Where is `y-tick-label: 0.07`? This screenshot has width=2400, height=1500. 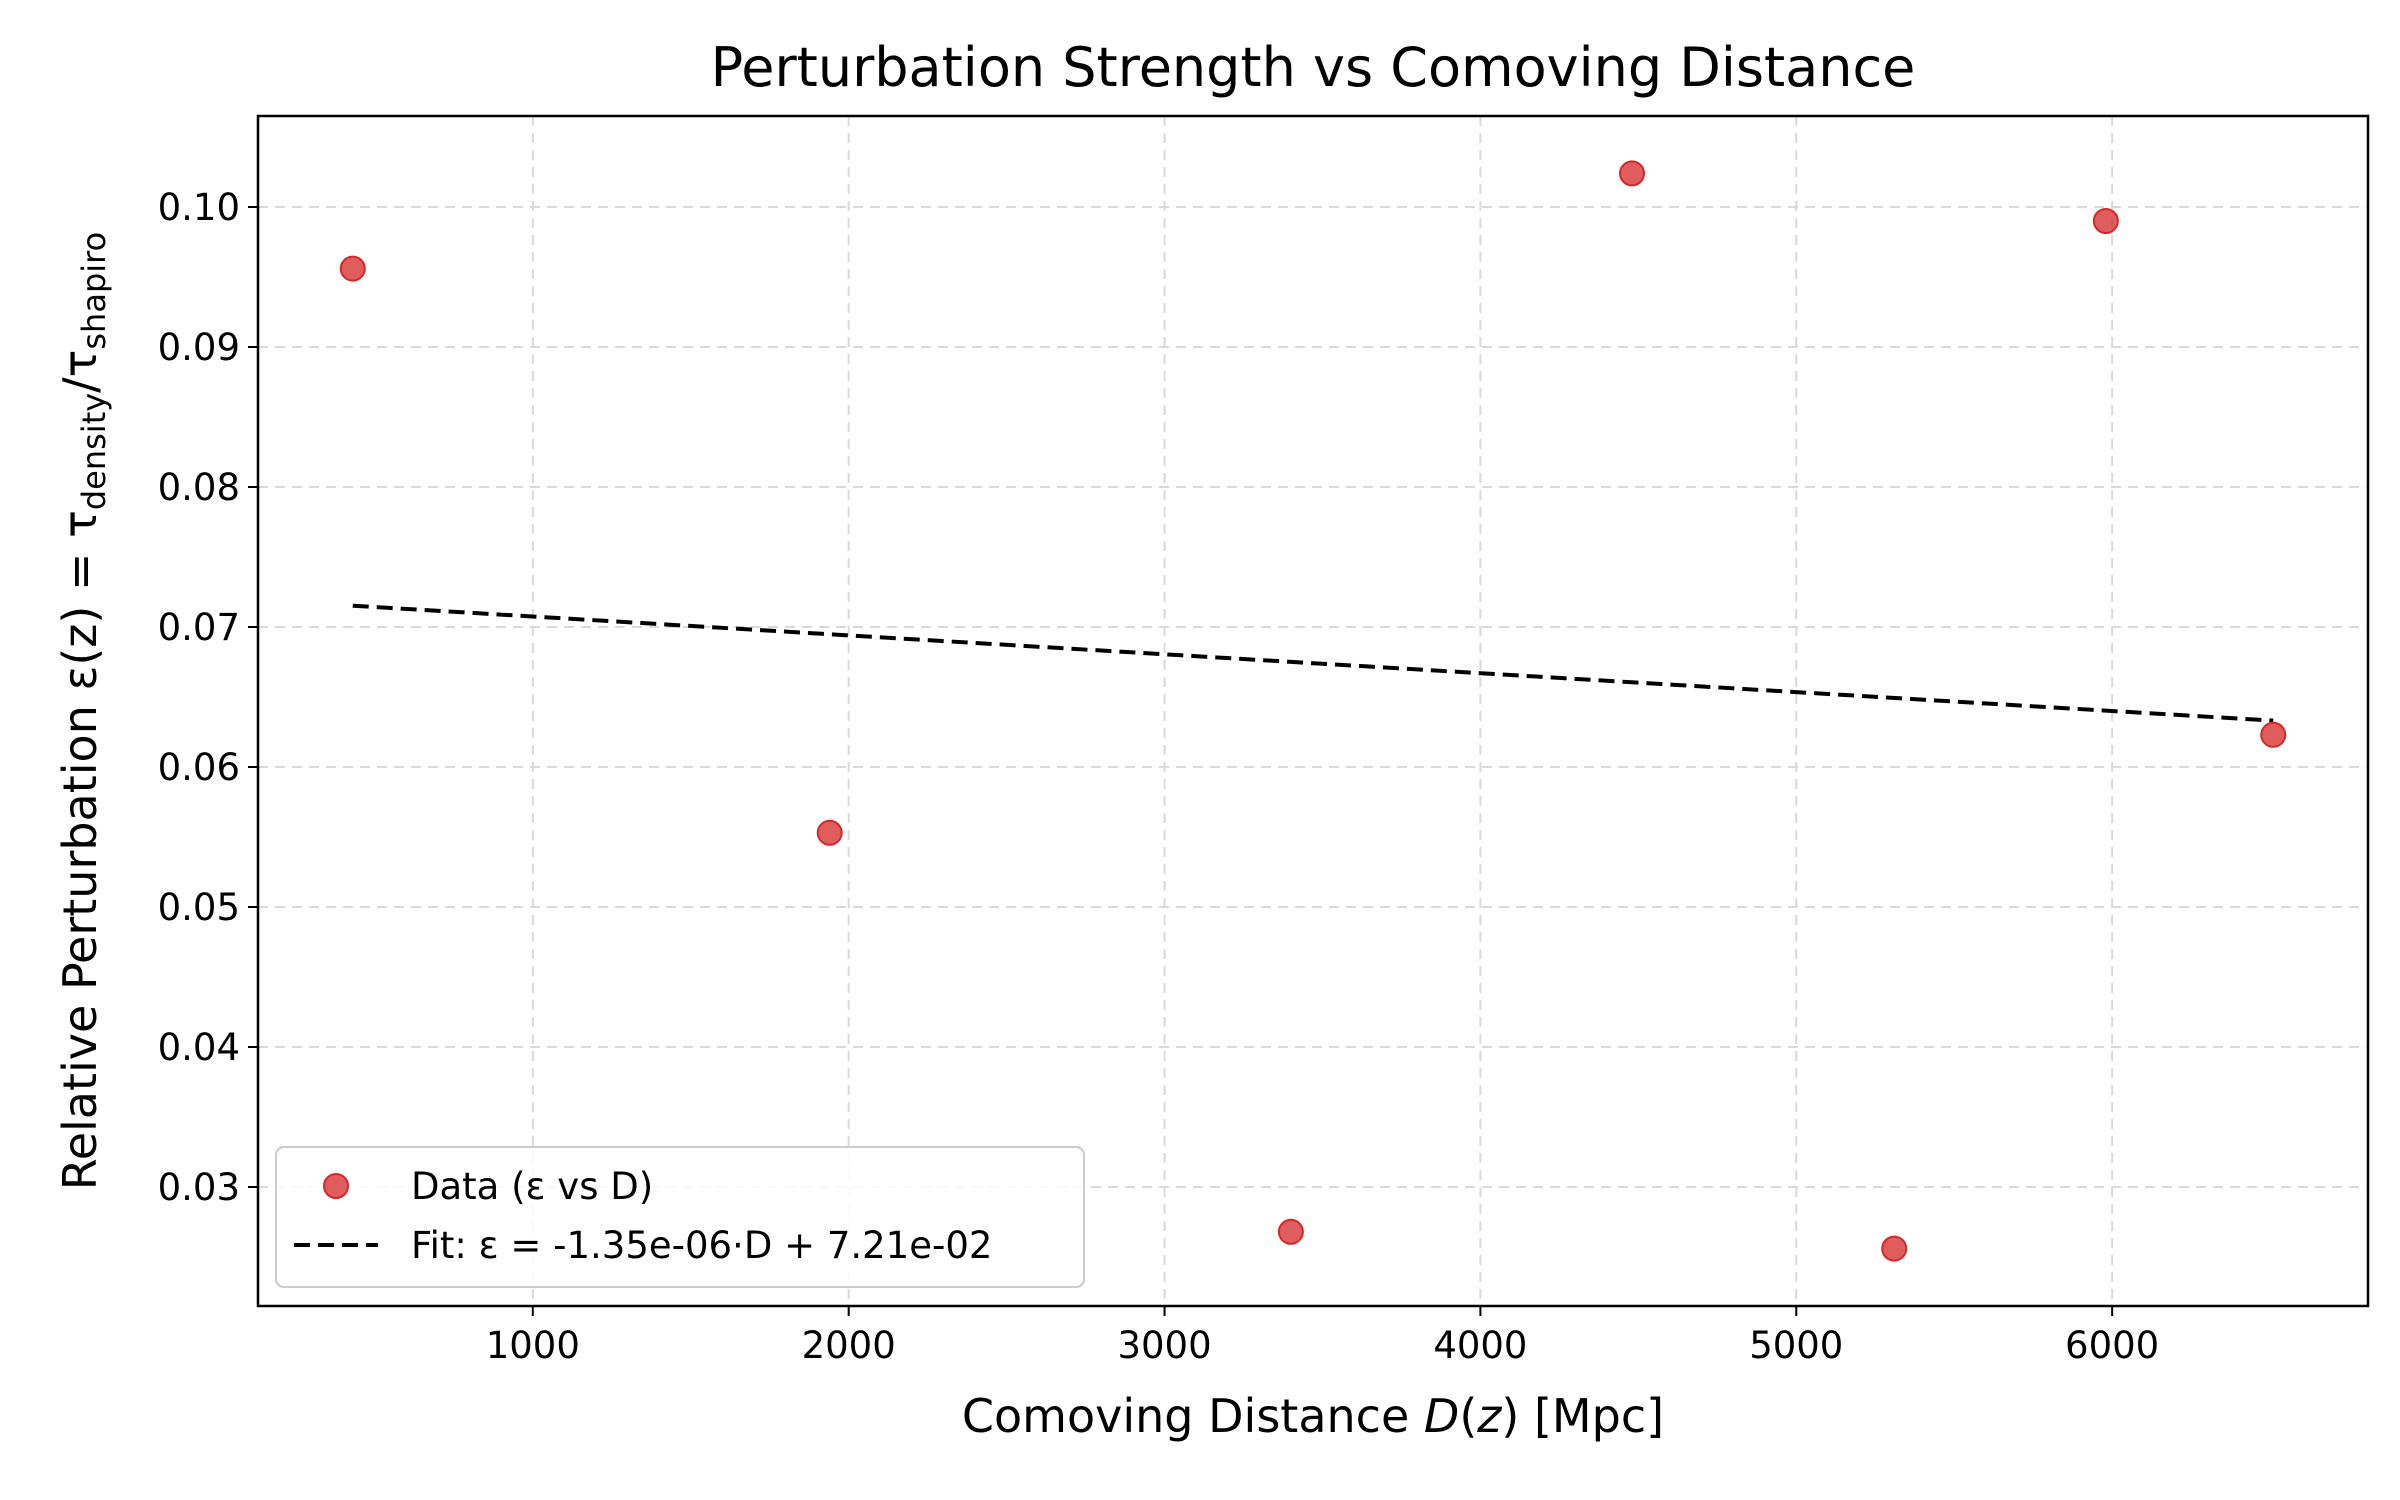 y-tick-label: 0.07 is located at coordinates (199, 627).